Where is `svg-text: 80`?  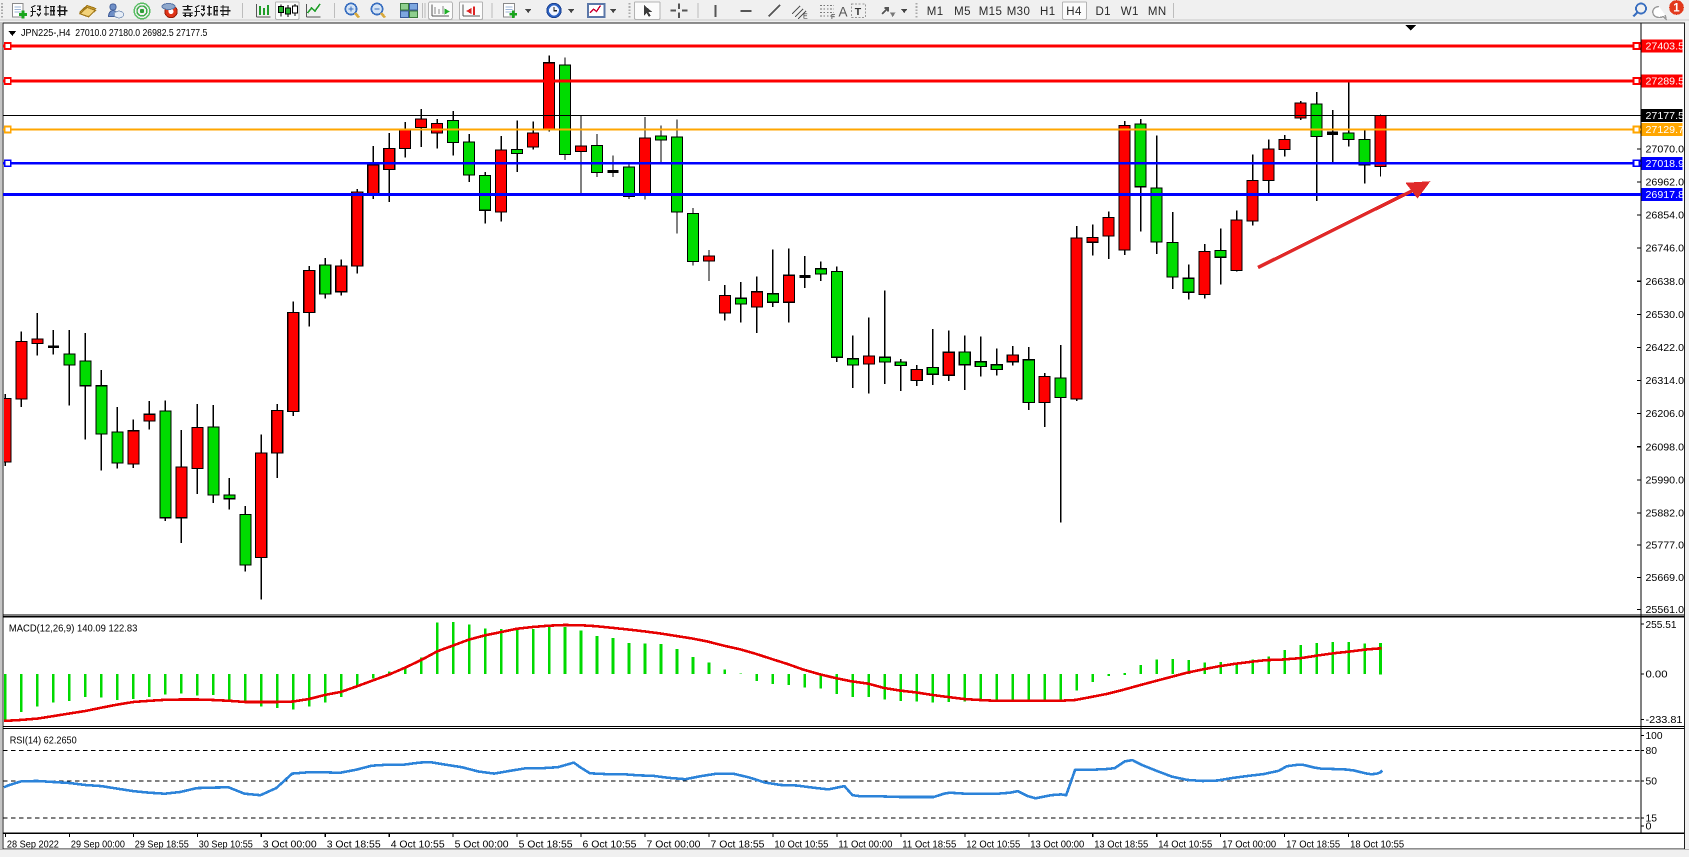
svg-text: 80 is located at coordinates (1652, 751).